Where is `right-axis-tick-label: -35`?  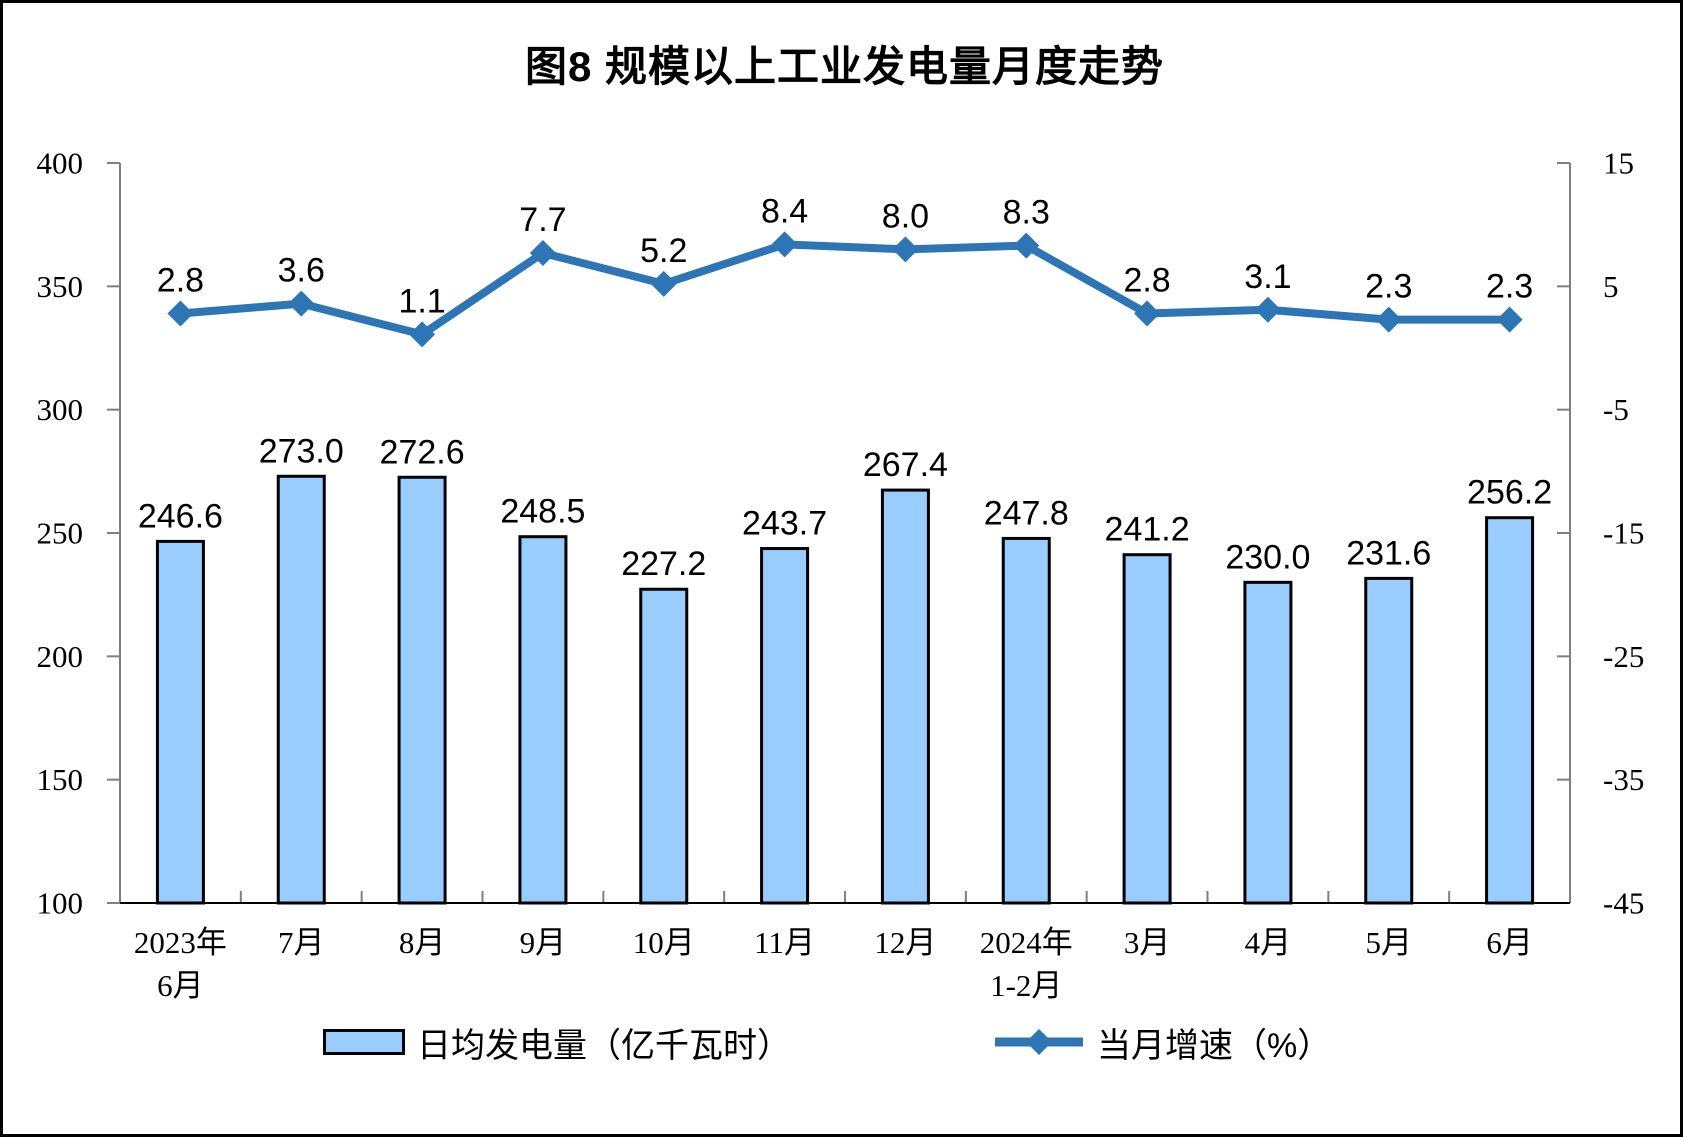 right-axis-tick-label: -35 is located at coordinates (1623, 779).